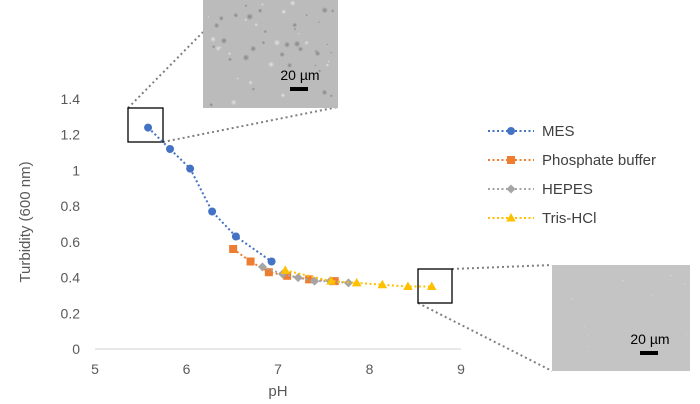 The height and width of the screenshot is (404, 700). What do you see at coordinates (599, 160) in the screenshot?
I see `legend-label: Phosphate buffer` at bounding box center [599, 160].